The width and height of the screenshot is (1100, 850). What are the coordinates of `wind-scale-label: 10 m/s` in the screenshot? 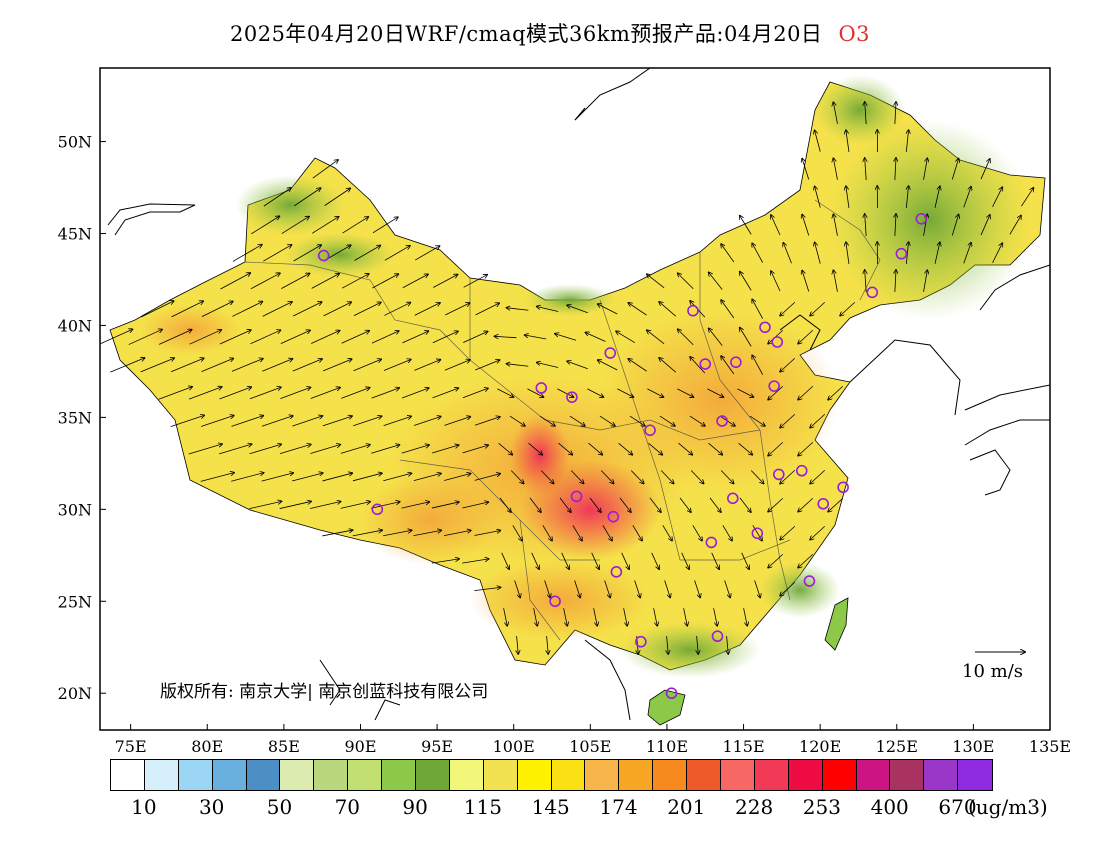 It's located at (992, 671).